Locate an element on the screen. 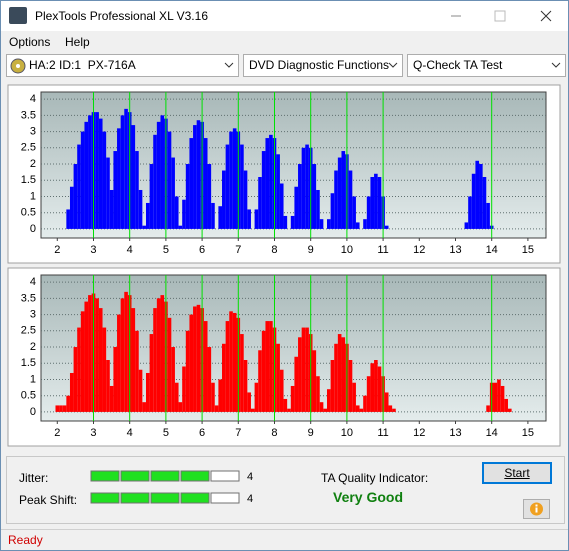 The image size is (569, 551). meter-value: 4 is located at coordinates (250, 477).